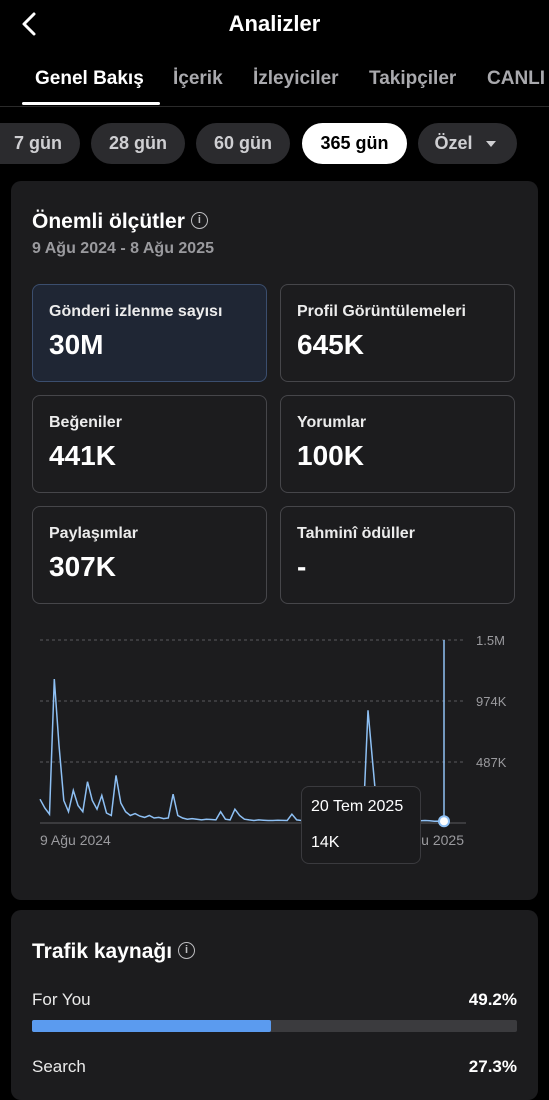  What do you see at coordinates (136, 311) in the screenshot?
I see `metric-label: Gönderi izlenme sayısı` at bounding box center [136, 311].